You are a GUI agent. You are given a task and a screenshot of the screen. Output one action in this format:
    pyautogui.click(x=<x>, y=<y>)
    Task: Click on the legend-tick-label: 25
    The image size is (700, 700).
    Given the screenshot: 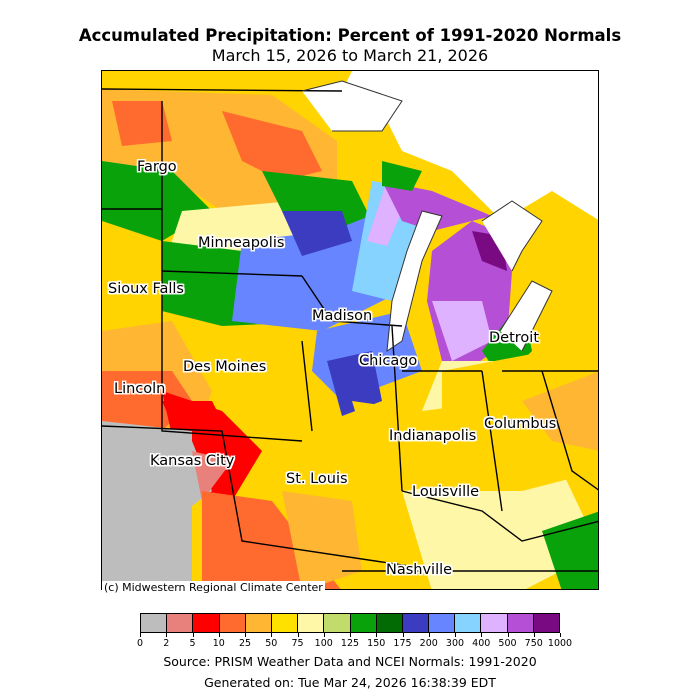 What is the action you would take?
    pyautogui.click(x=245, y=643)
    